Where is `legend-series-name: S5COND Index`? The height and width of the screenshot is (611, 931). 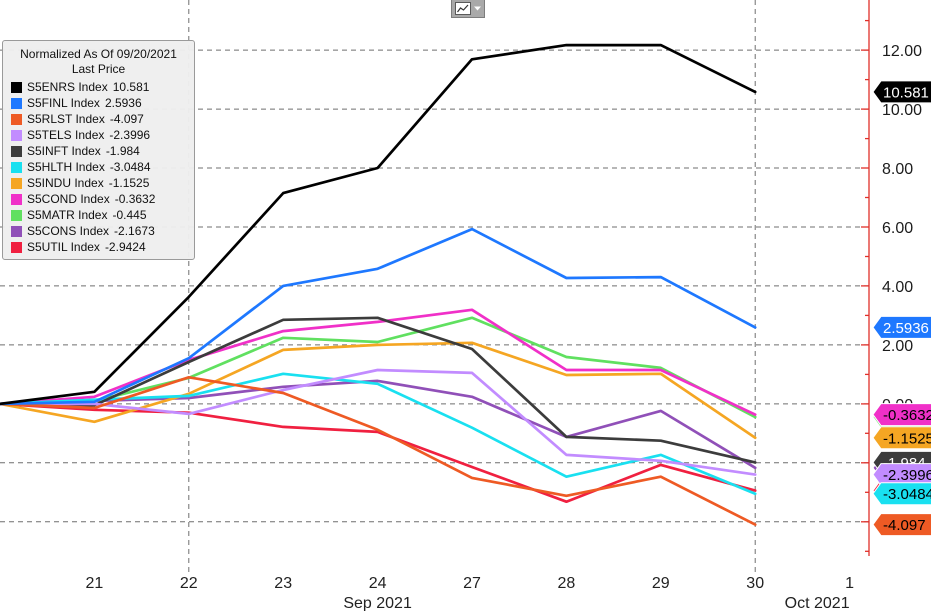 legend-series-name: S5COND Index is located at coordinates (68, 199).